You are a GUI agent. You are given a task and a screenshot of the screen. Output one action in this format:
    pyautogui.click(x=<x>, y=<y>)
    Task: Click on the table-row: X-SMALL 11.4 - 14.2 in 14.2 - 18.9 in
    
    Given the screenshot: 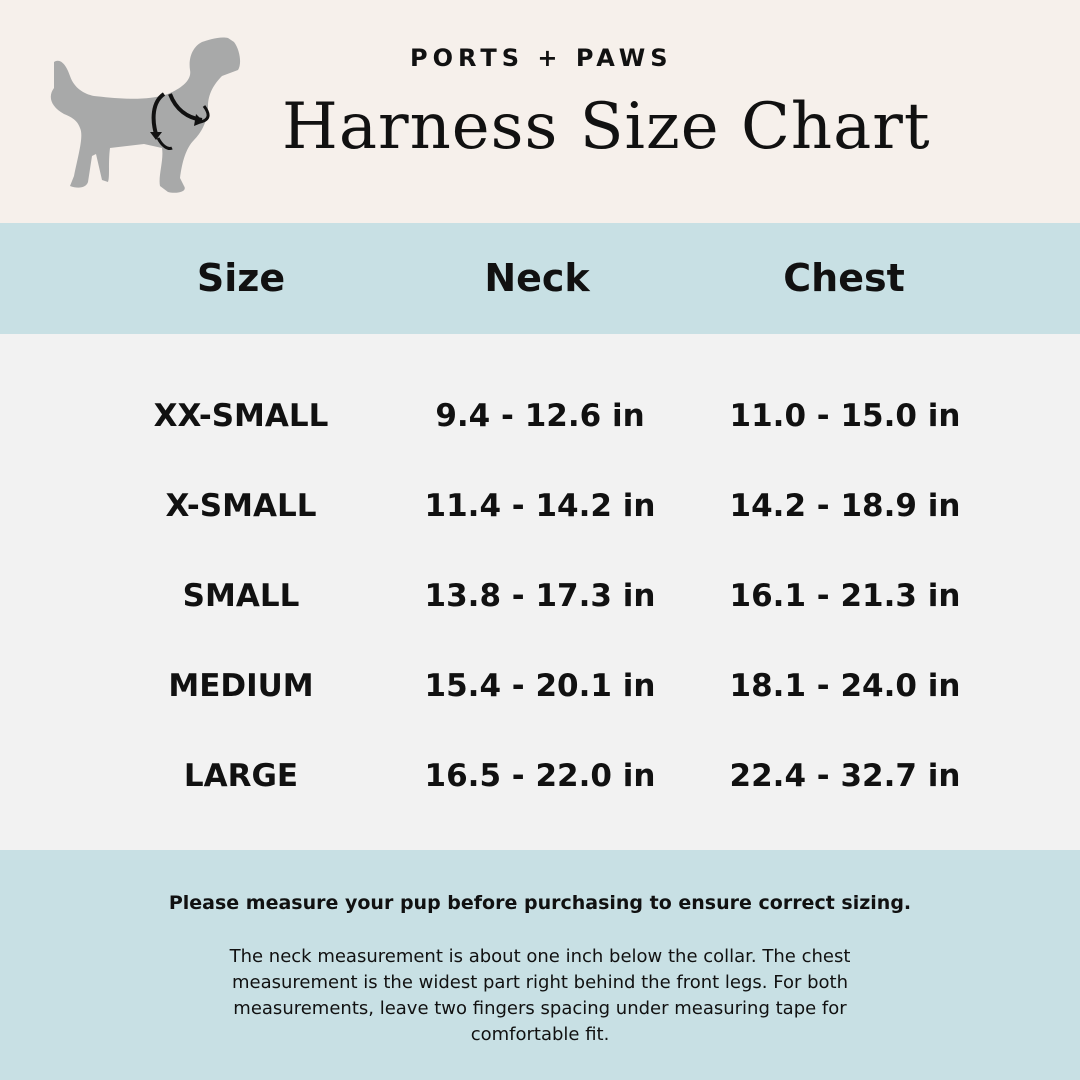 What is the action you would take?
    pyautogui.click(x=540, y=506)
    